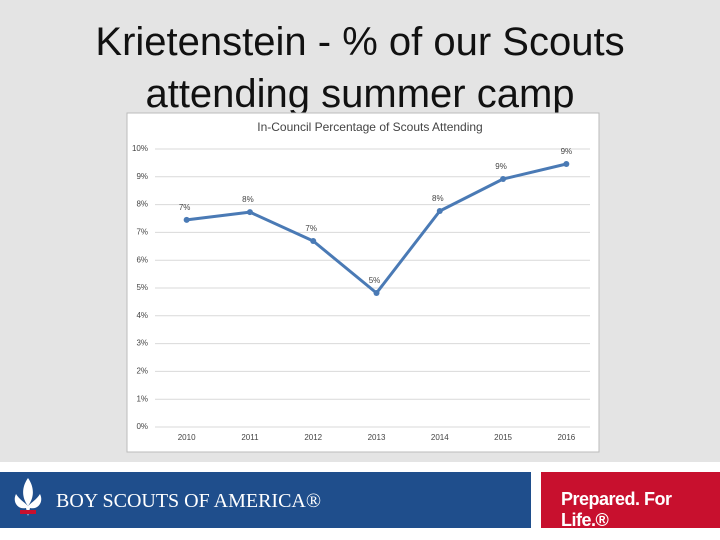  I want to click on y-tick-label: 4%, so click(142, 315).